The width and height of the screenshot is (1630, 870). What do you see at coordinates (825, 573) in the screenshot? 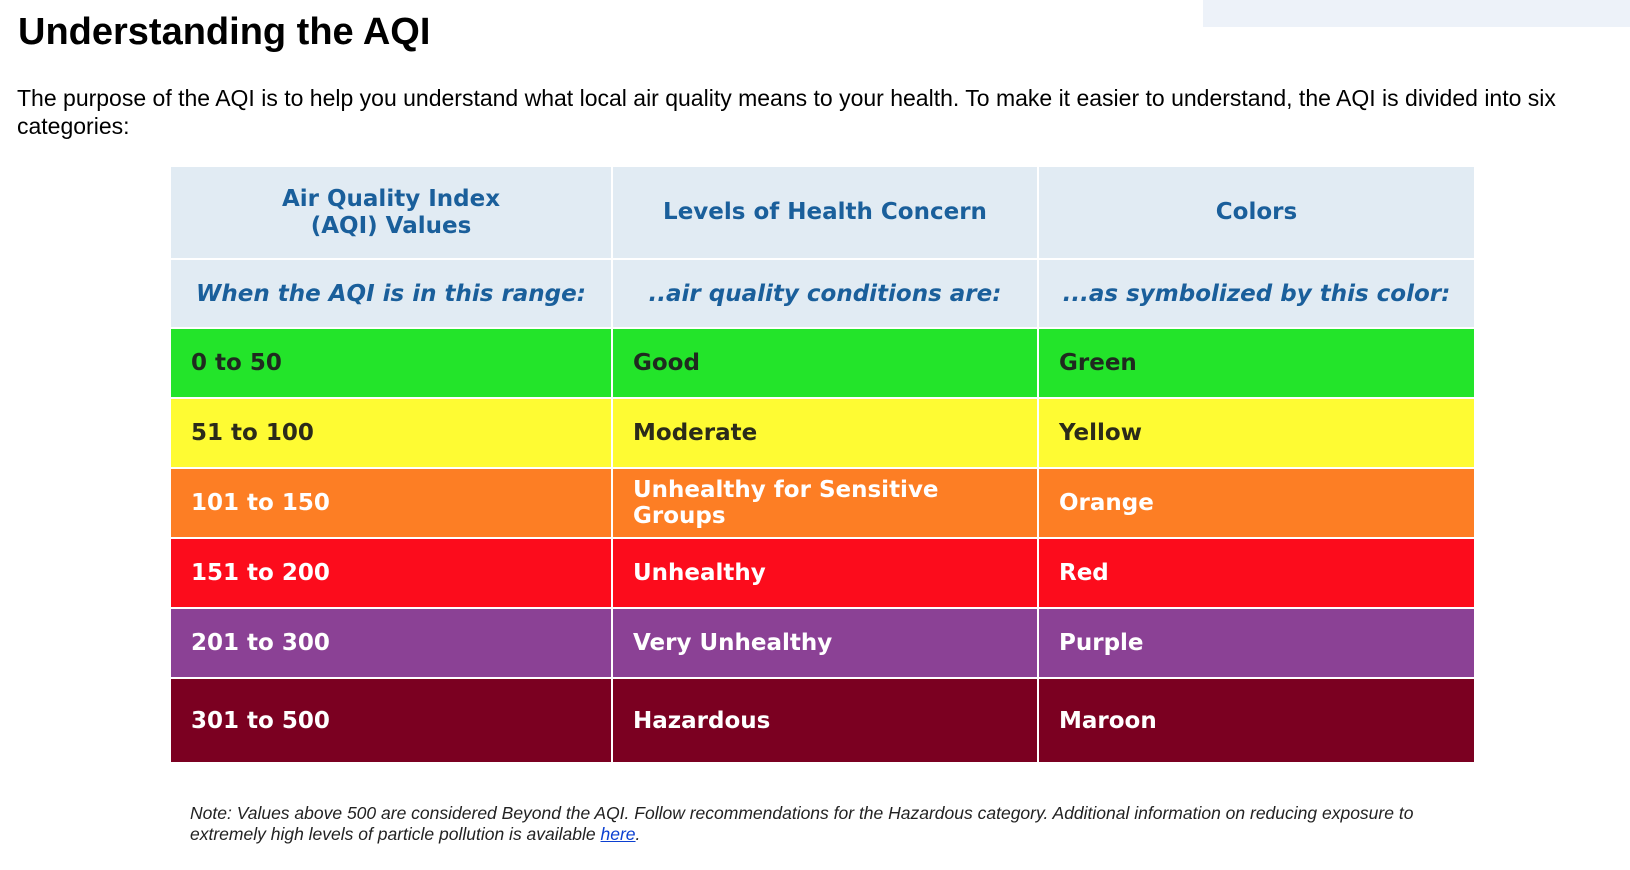
I see `cell-health-level: Unhealthy` at bounding box center [825, 573].